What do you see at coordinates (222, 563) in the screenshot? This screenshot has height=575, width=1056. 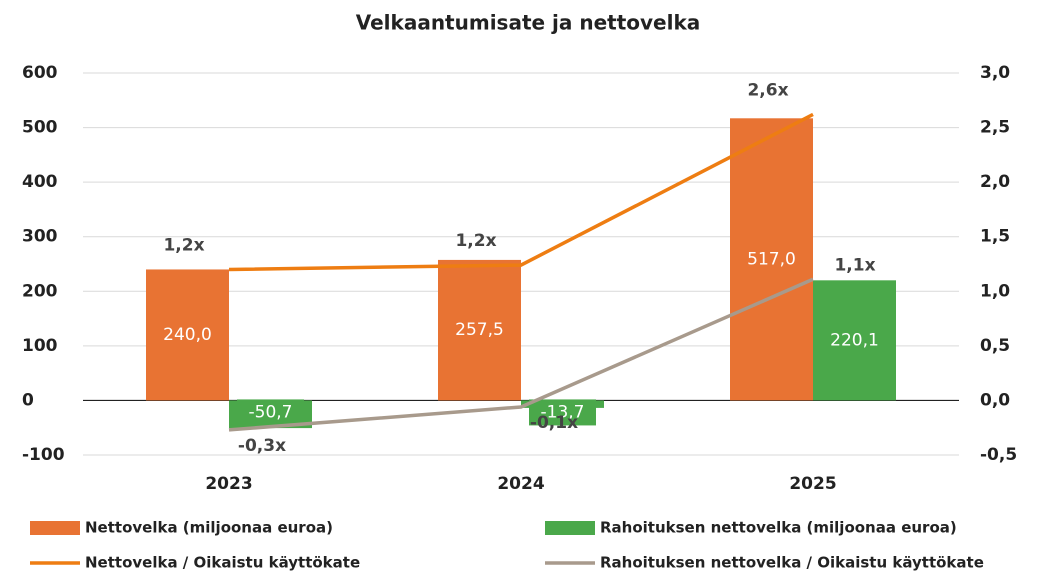 I see `legend-label: Nettovelka / Oikaistu käyttökate` at bounding box center [222, 563].